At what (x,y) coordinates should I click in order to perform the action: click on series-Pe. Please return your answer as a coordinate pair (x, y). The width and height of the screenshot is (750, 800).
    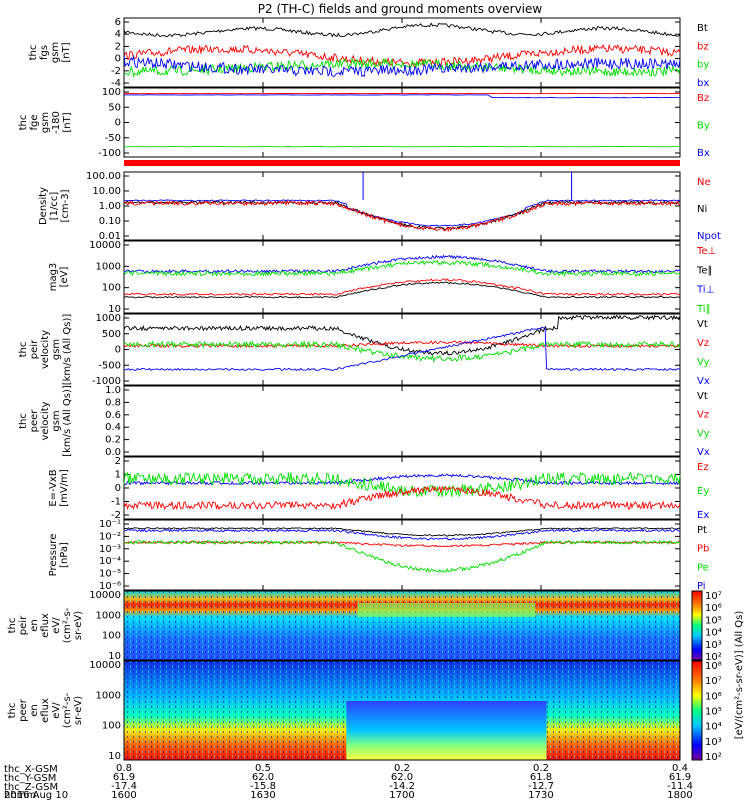
    Looking at the image, I should click on (402, 556).